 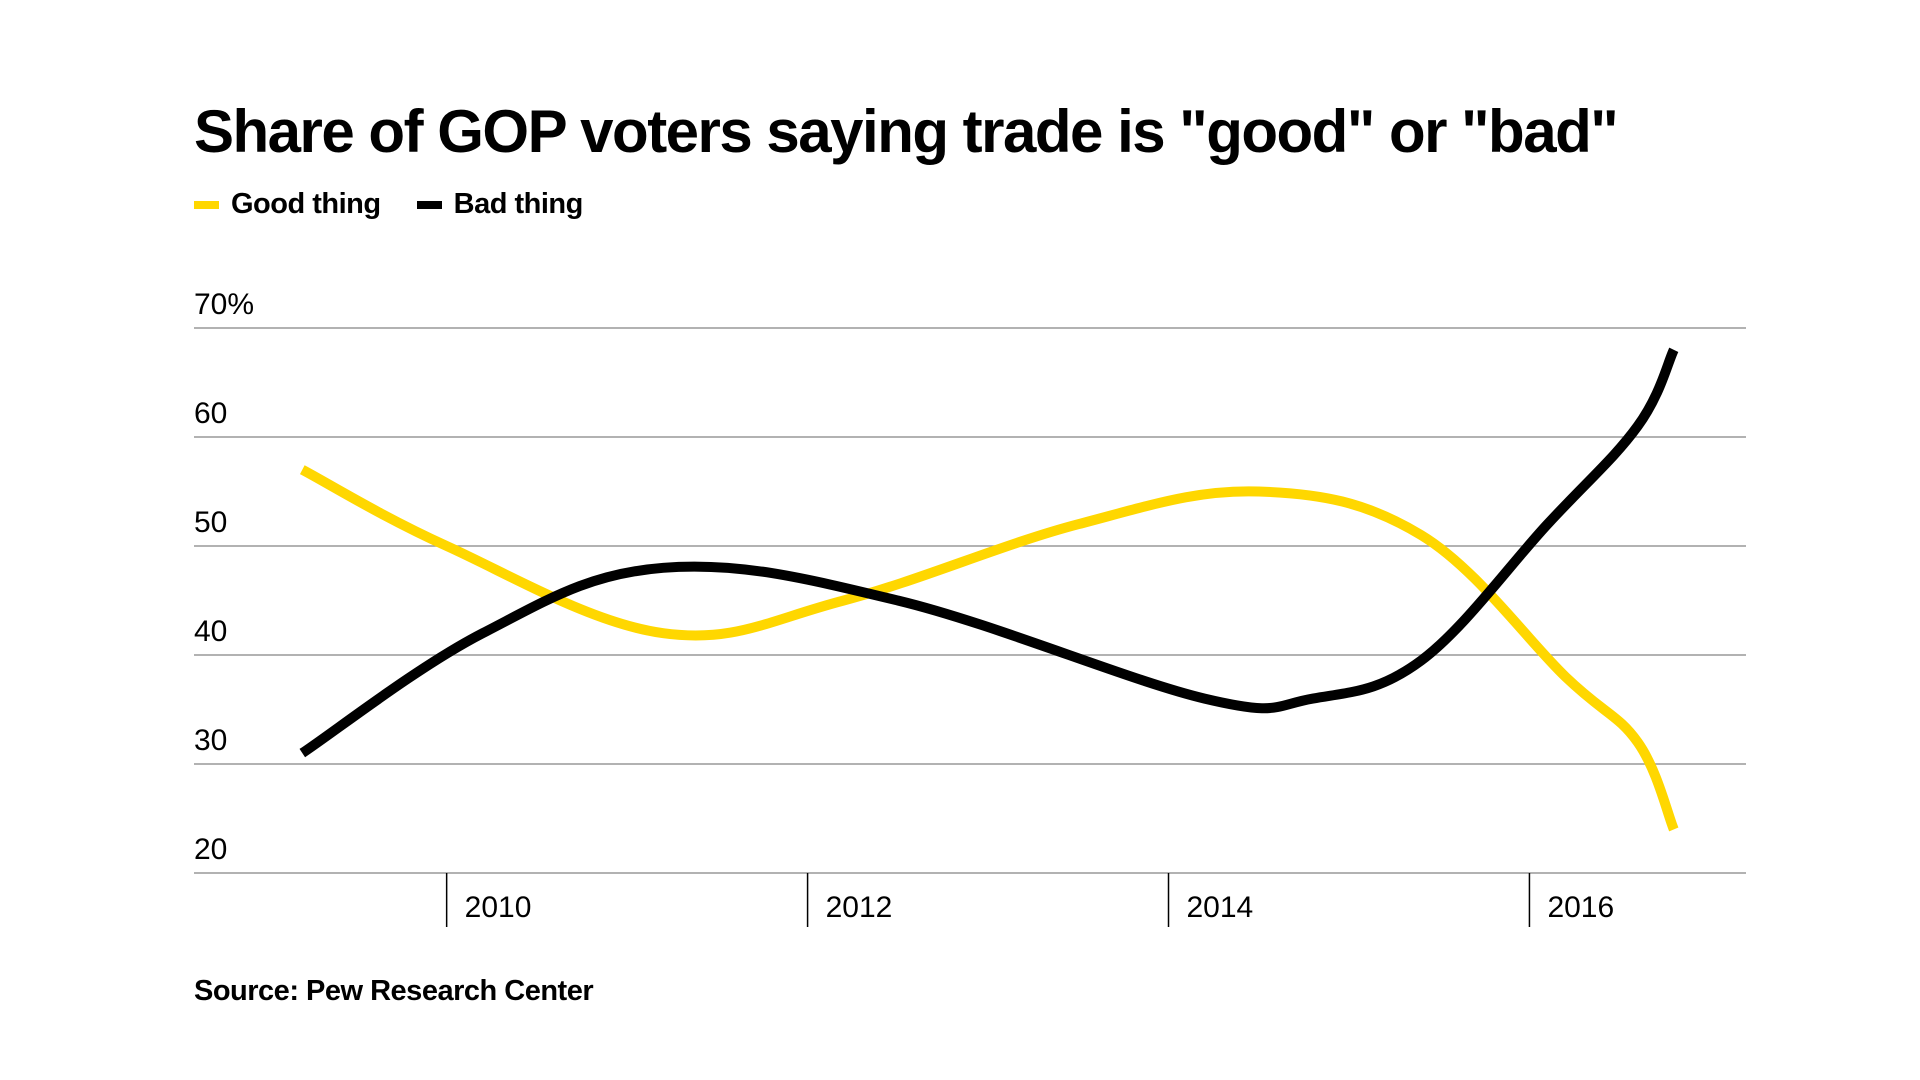 I want to click on legend-swatch-good, so click(x=206, y=204).